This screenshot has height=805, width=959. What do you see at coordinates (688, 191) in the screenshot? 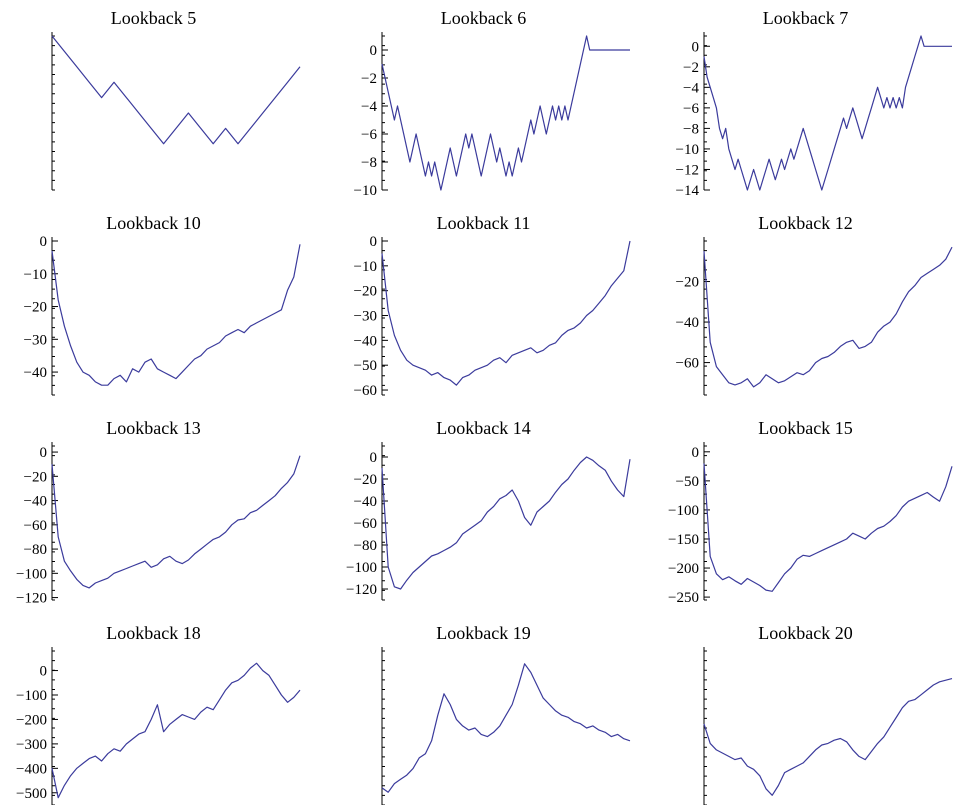
I see `y-tick-label: −14` at bounding box center [688, 191].